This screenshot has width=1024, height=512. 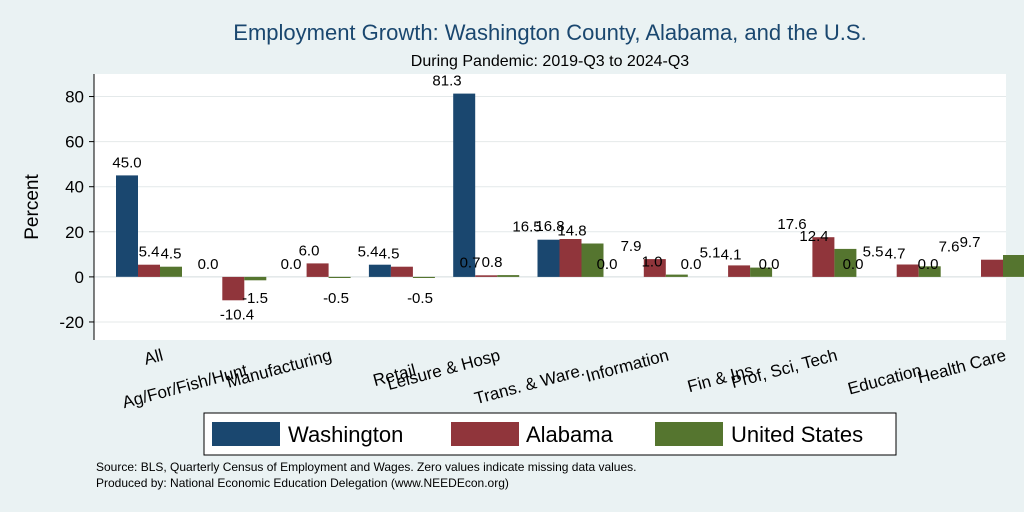 I want to click on x-tick-label: Information, so click(x=627, y=366).